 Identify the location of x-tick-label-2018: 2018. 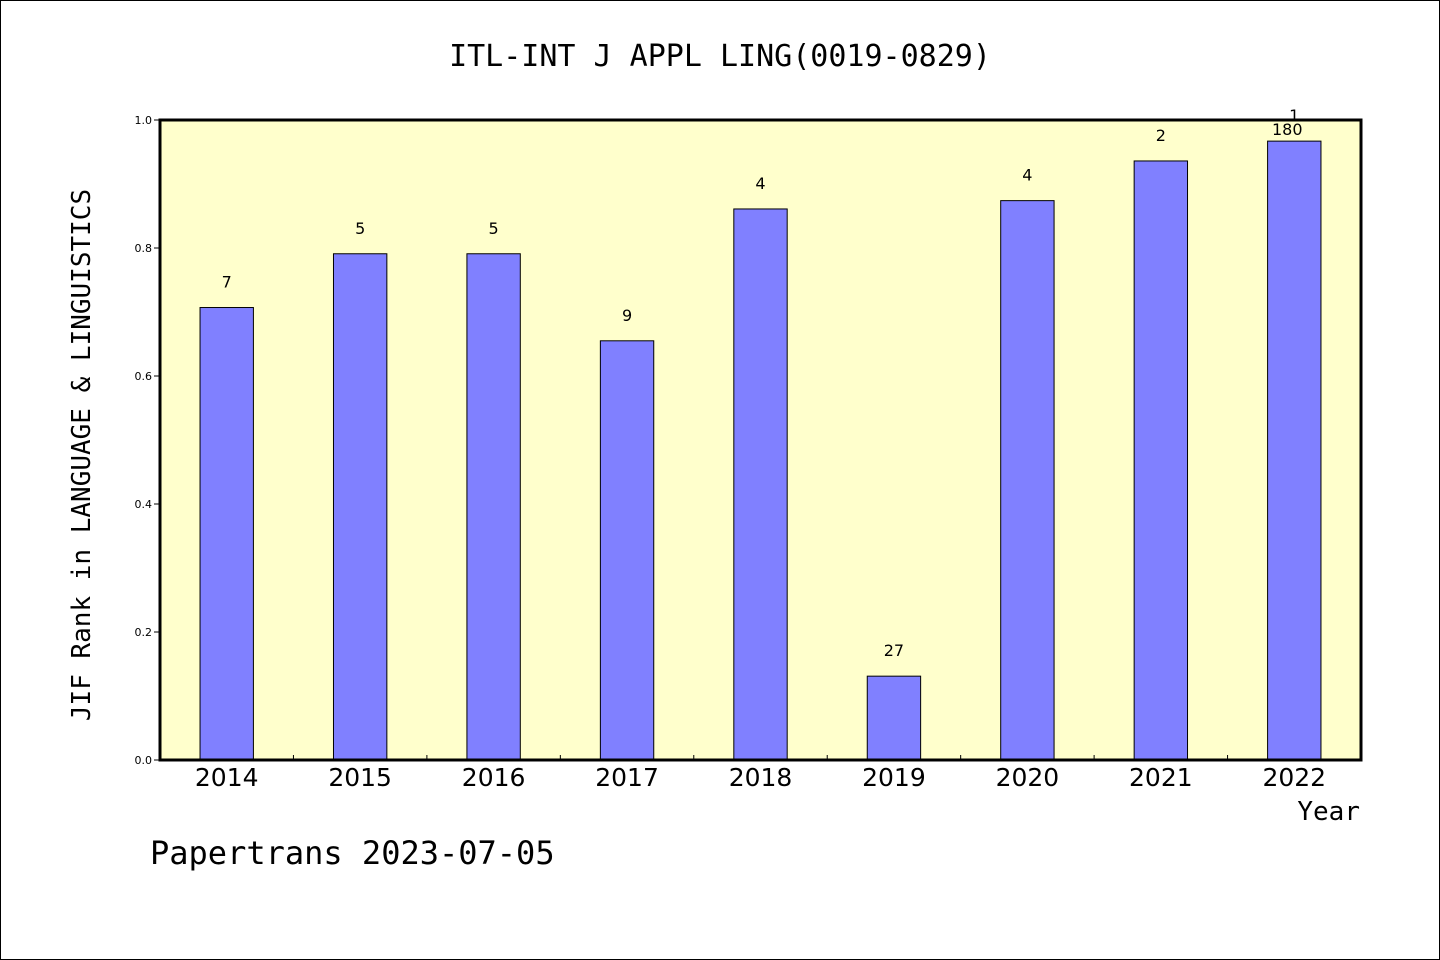
(761, 777).